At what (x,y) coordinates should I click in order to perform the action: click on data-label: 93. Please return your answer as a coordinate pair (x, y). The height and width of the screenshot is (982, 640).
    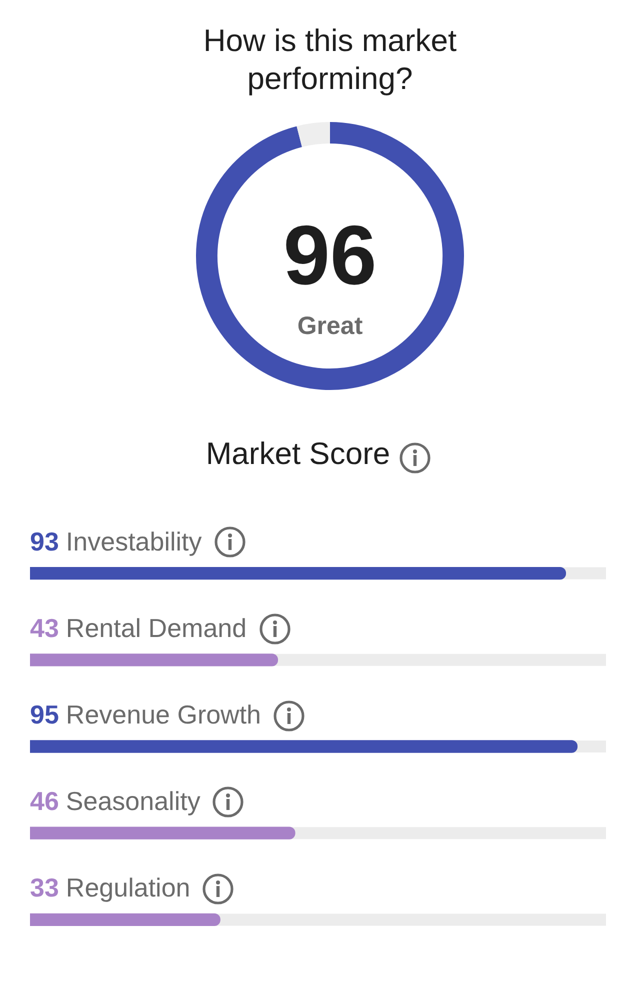
    Looking at the image, I should click on (44, 541).